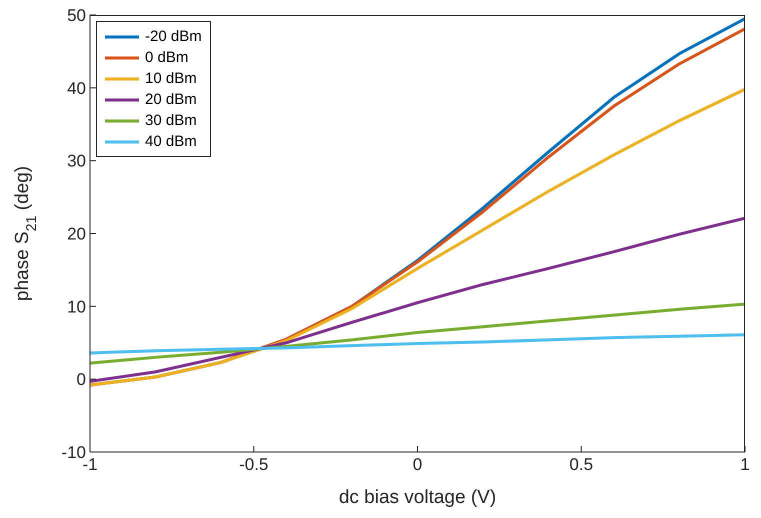 This screenshot has height=518, width=761. I want to click on legend-label: 30 dBm, so click(171, 120).